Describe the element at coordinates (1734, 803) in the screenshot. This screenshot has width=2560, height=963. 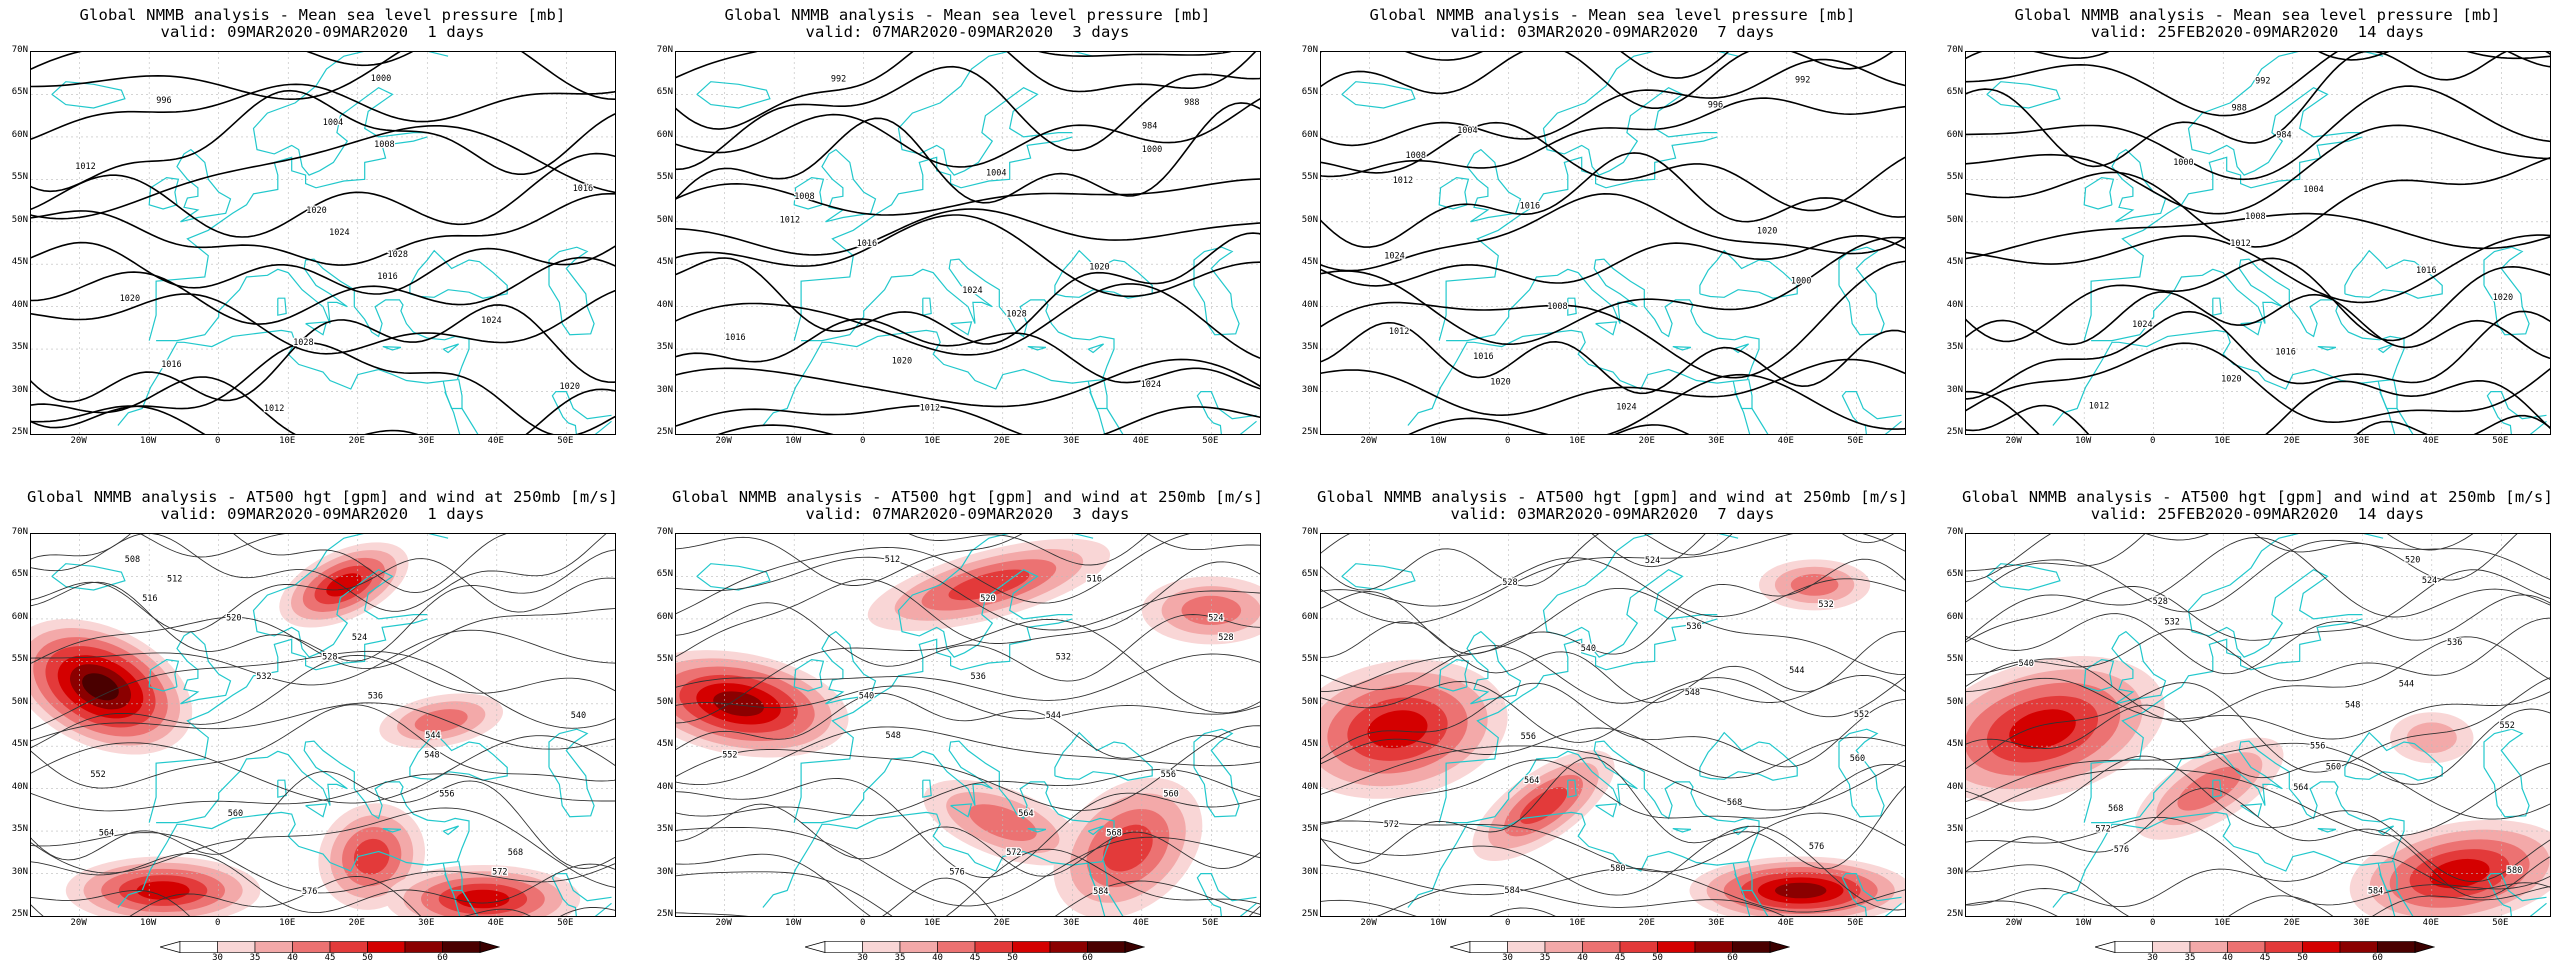
I see `hgt-contour-label: 568` at that location.